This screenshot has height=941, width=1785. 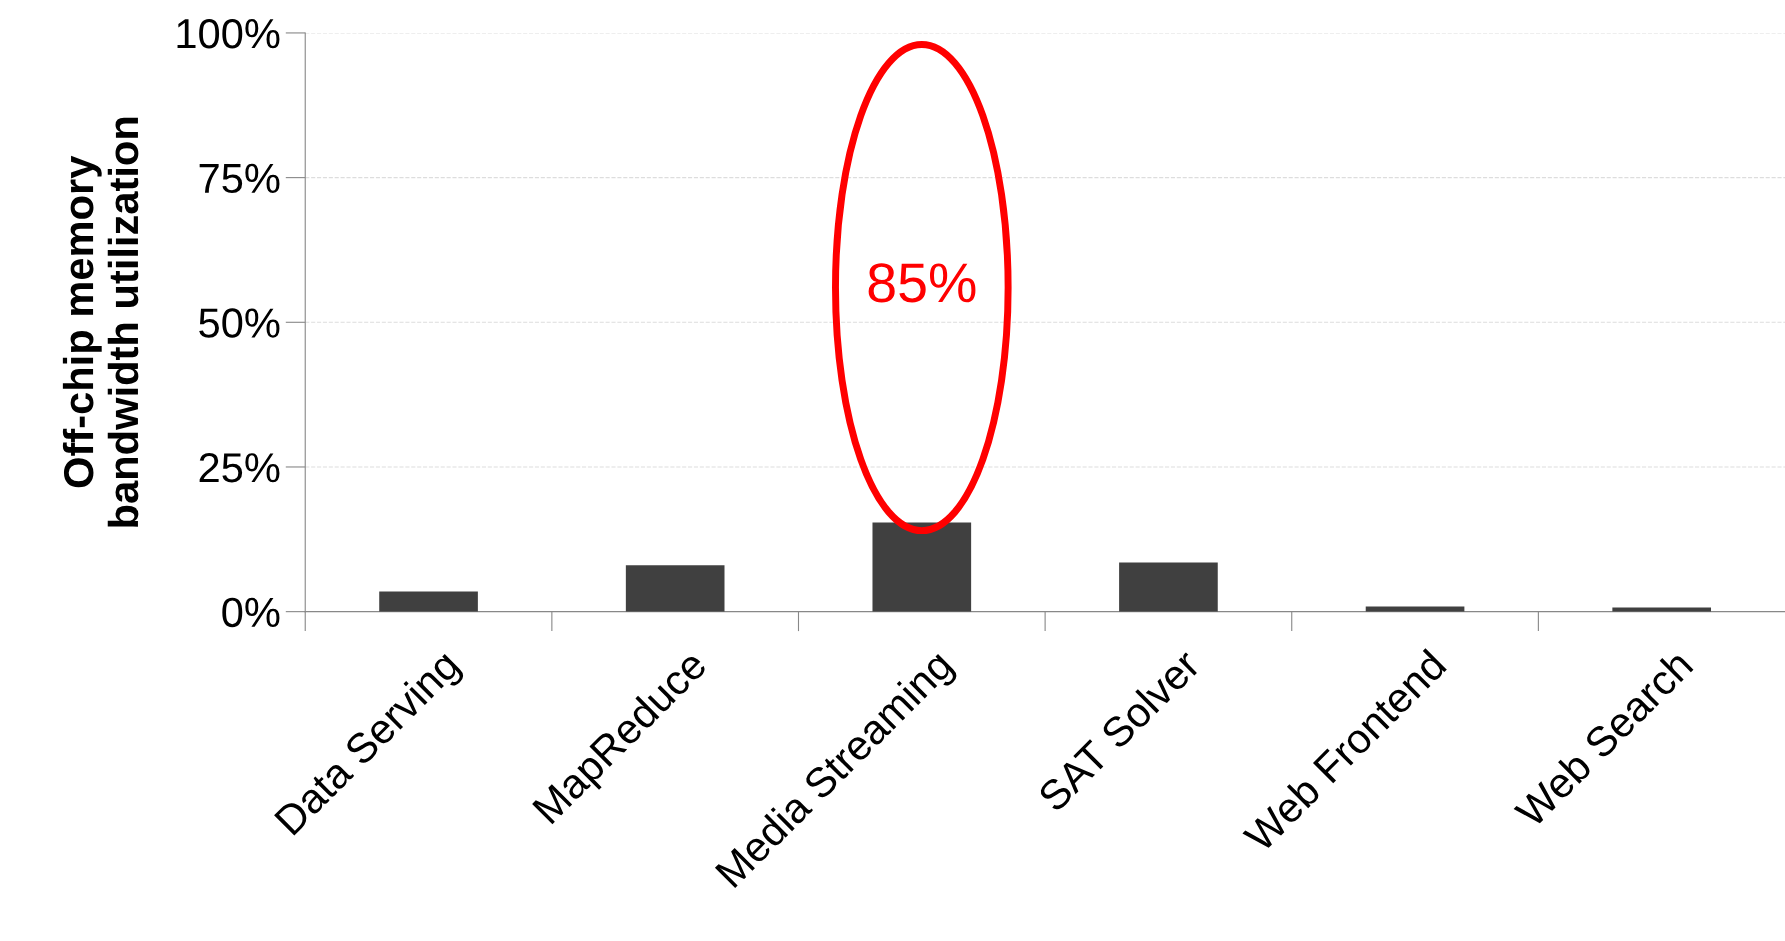 I want to click on annotation: 85%, so click(x=922, y=283).